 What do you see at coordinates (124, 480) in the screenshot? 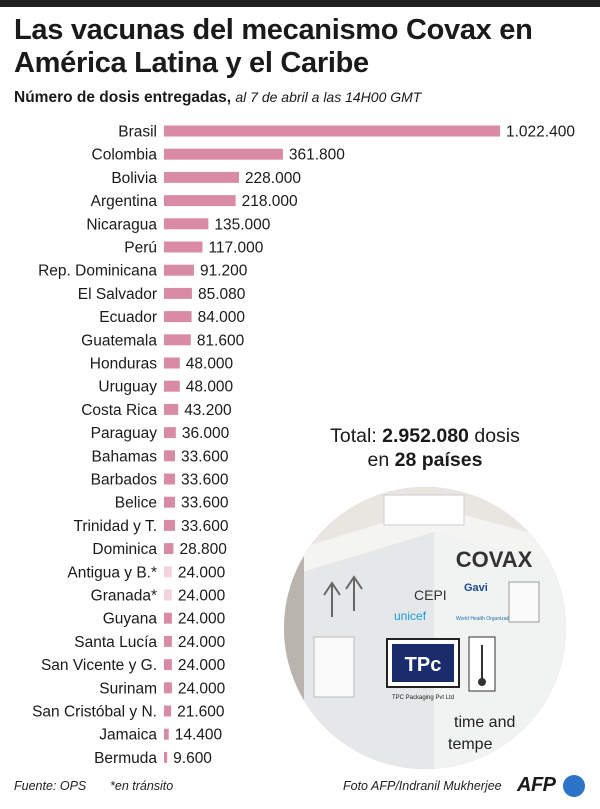
I see `category-label: Barbados` at bounding box center [124, 480].